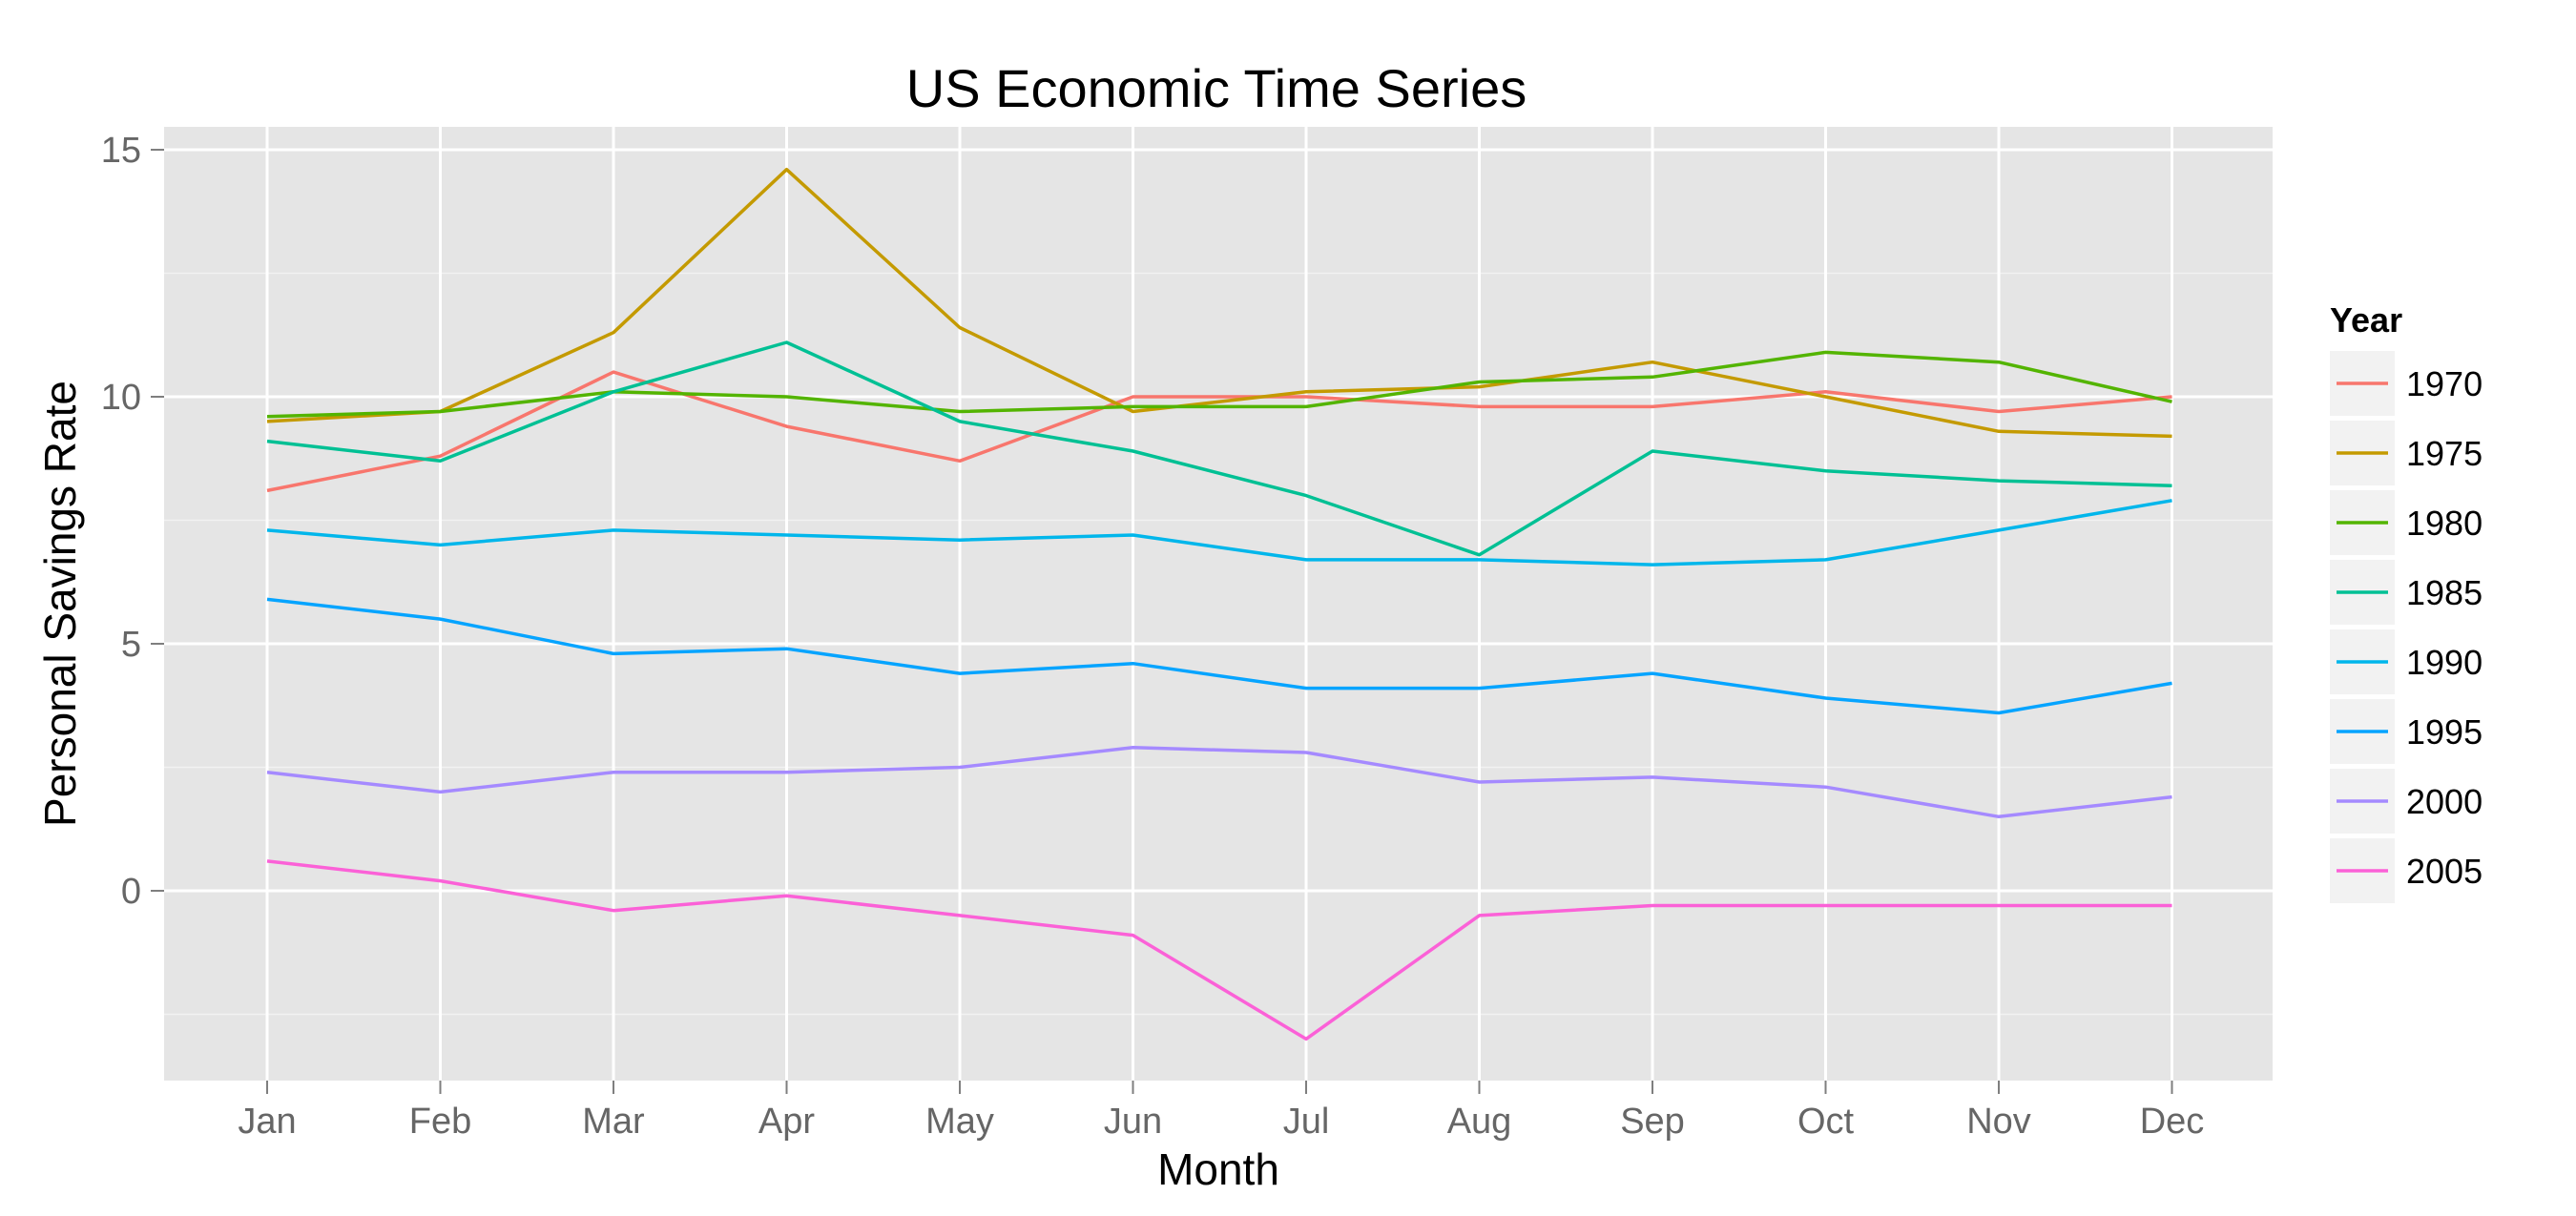 Image resolution: width=2576 pixels, height=1216 pixels. Describe the element at coordinates (2444, 801) in the screenshot. I see `legend-label-2000: 2000` at that location.